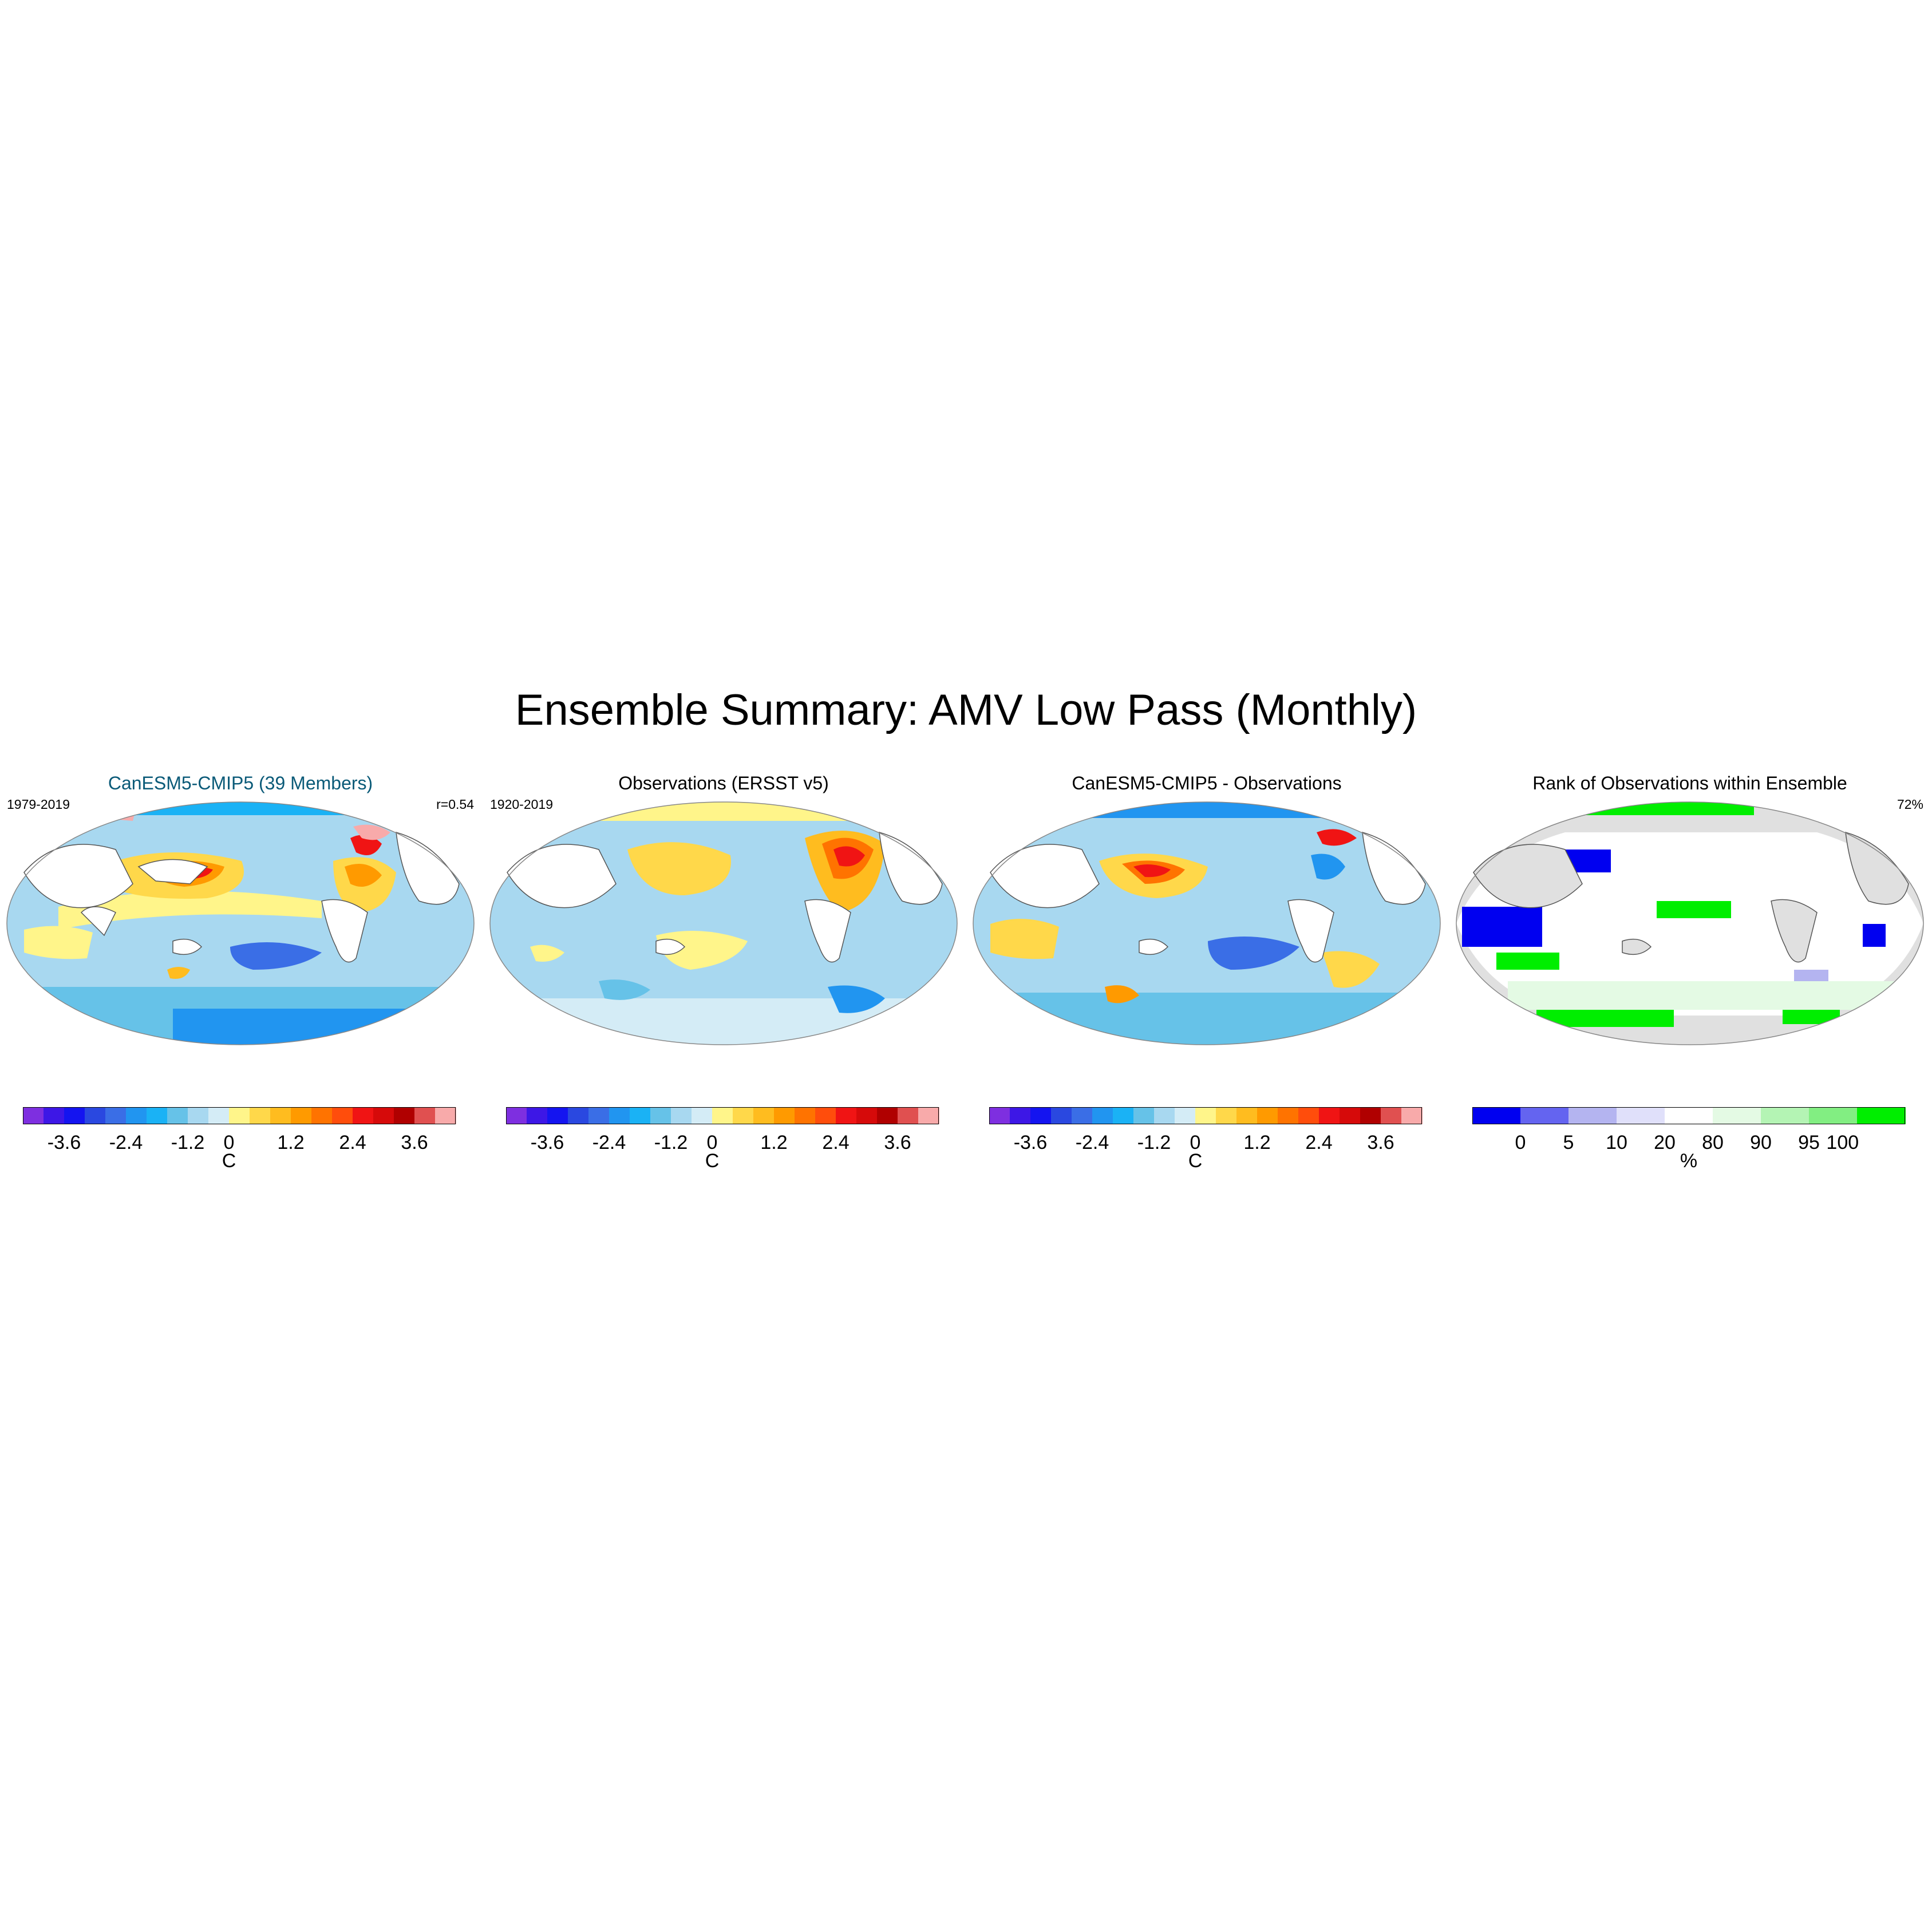 The width and height of the screenshot is (1932, 1932). I want to click on panel-title: CanESM5-CMIP5 (39 Members), so click(240, 783).